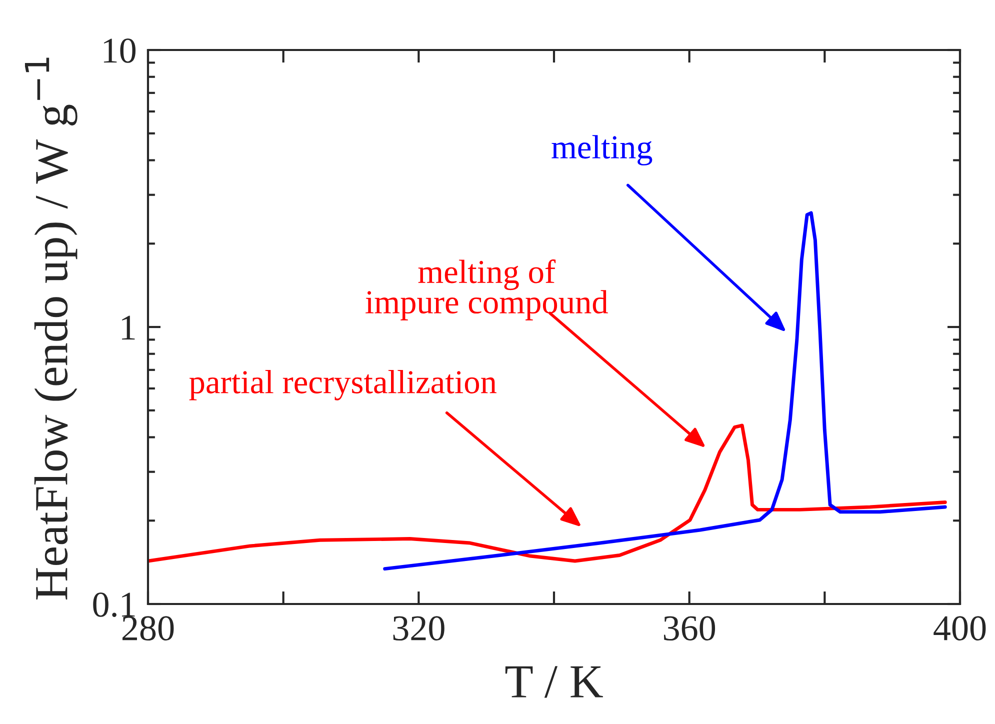 The height and width of the screenshot is (724, 995). Describe the element at coordinates (51, 329) in the screenshot. I see `y-axis-title: HeatFlow (endo up) / W g$^{−1}$` at that location.